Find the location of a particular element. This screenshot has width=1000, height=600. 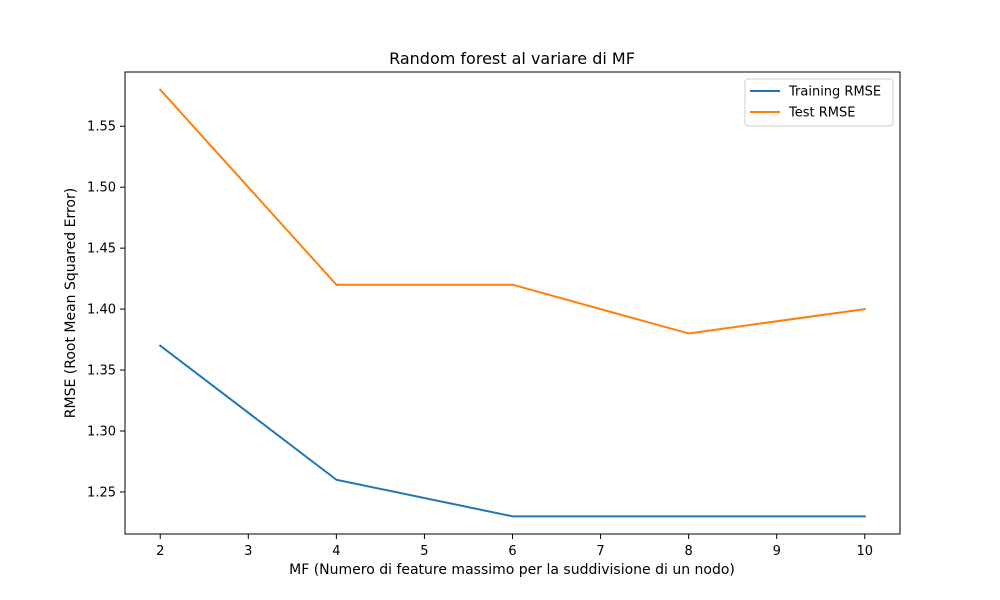

x-tick-label-7: 9 is located at coordinates (777, 551).